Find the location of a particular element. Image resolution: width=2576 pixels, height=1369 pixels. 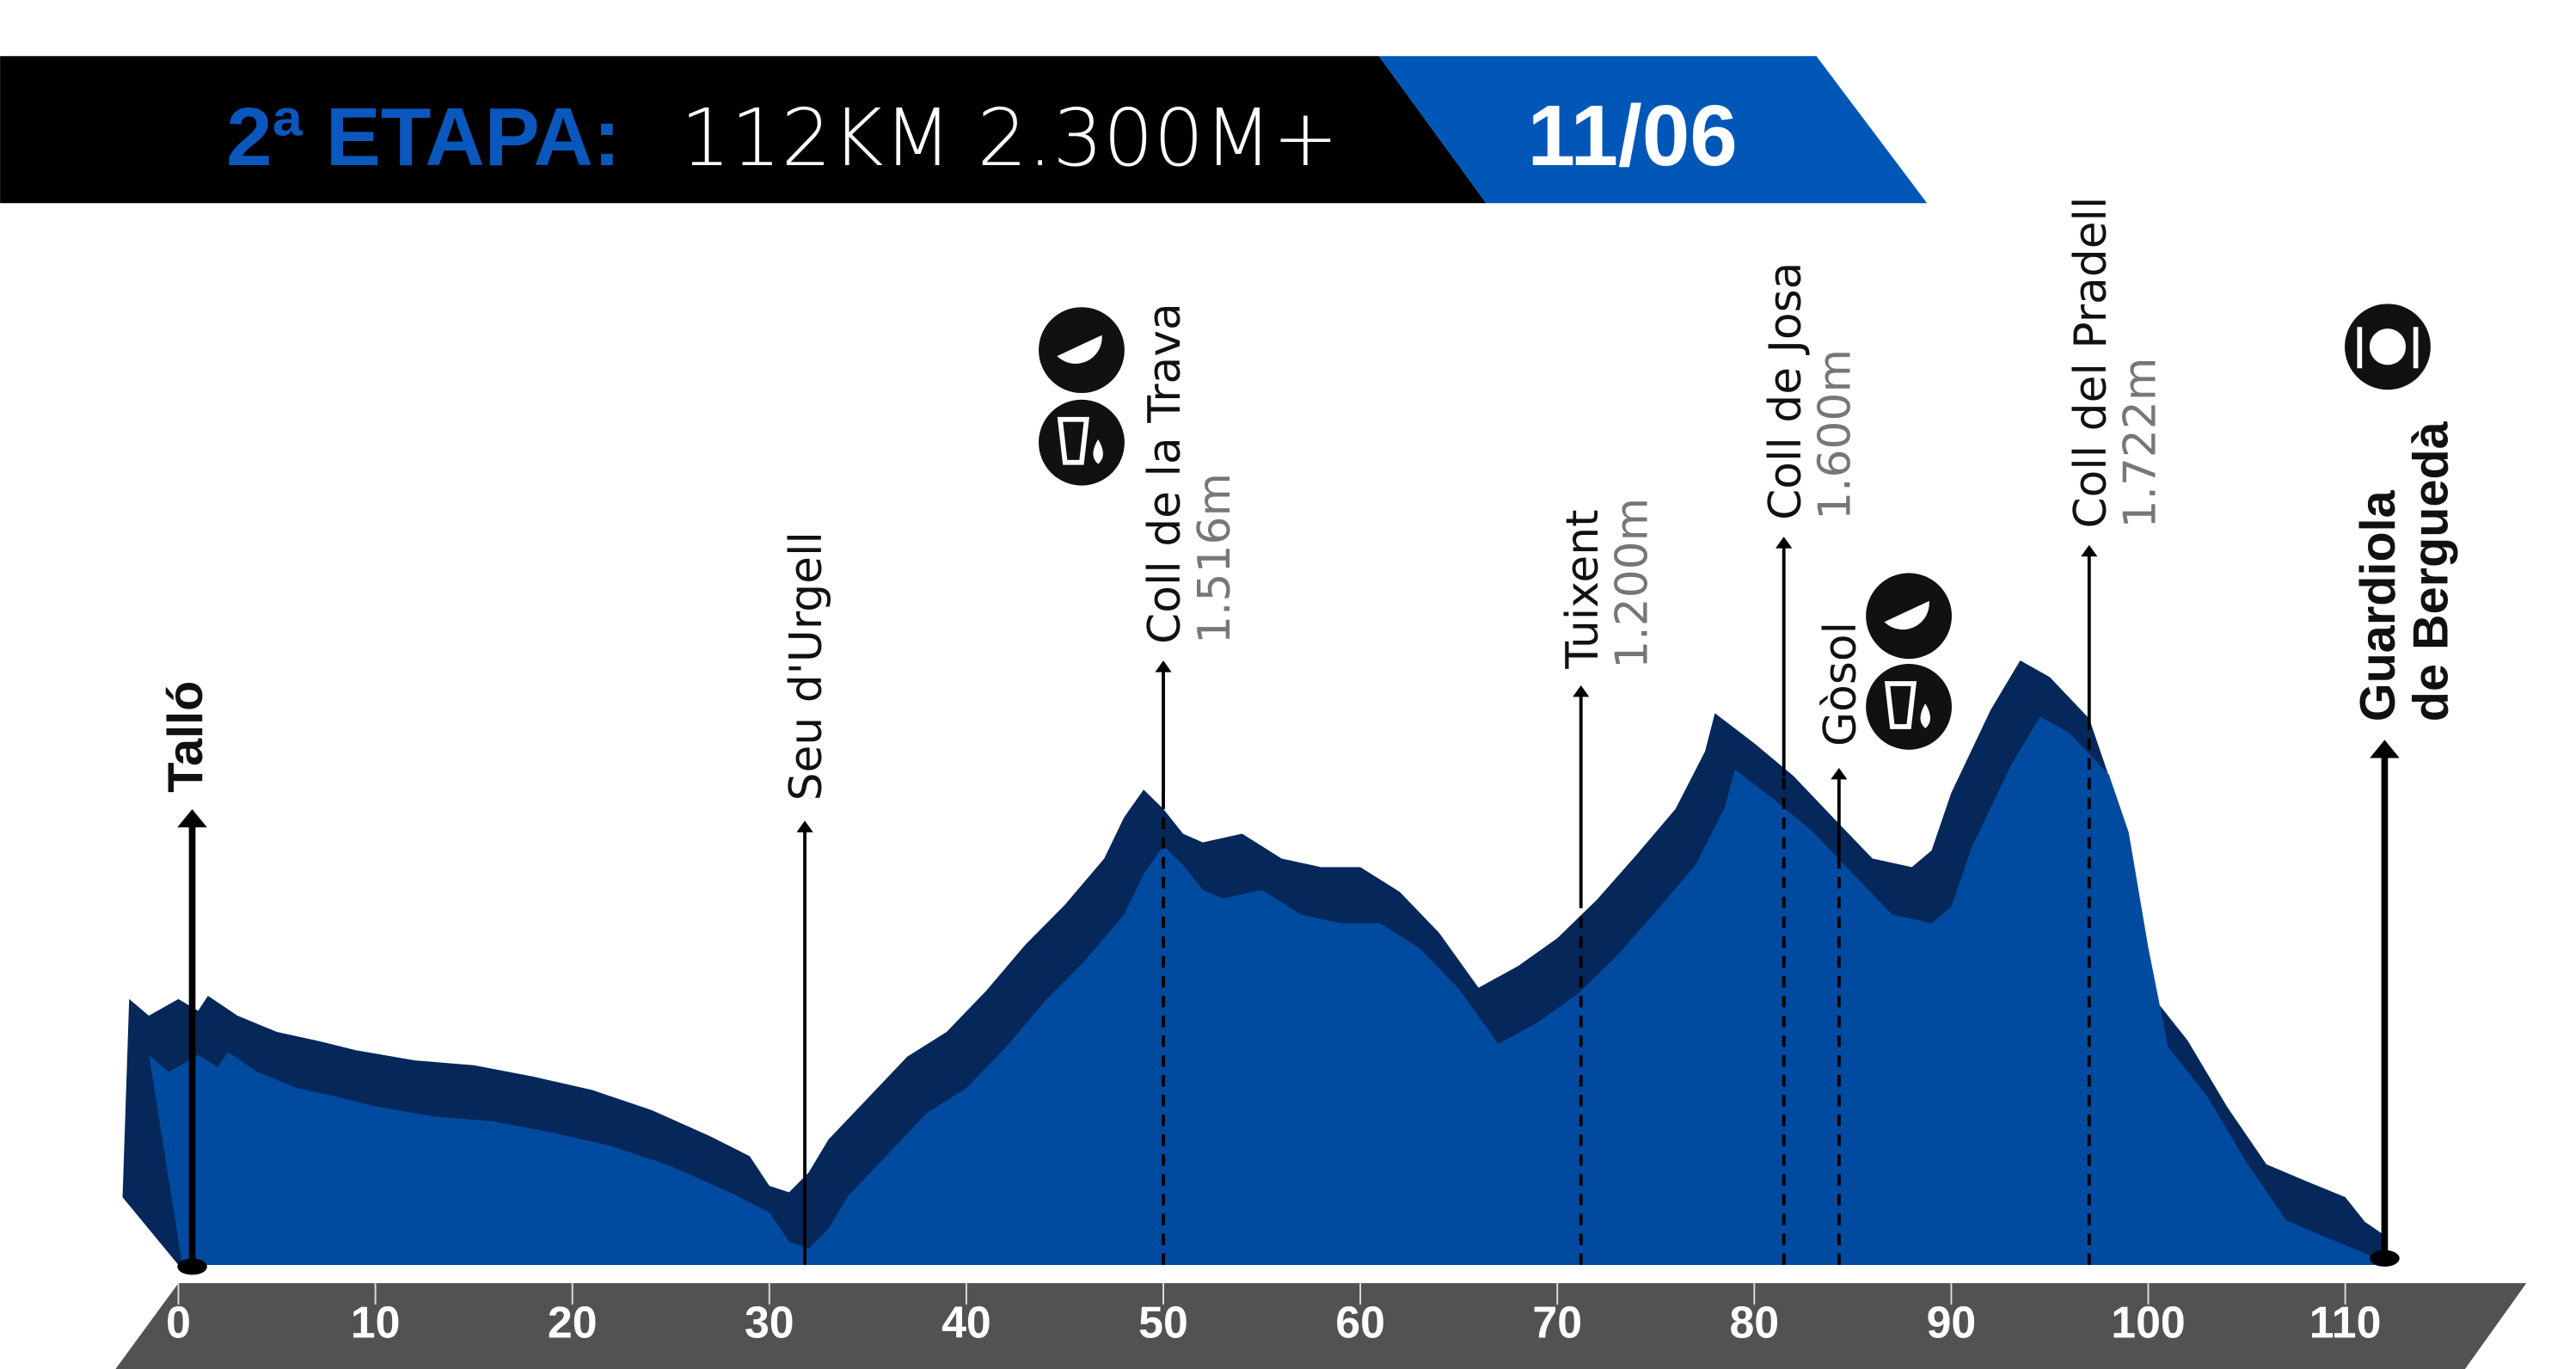

waypoint-elevation: 1.600m is located at coordinates (1835, 435).